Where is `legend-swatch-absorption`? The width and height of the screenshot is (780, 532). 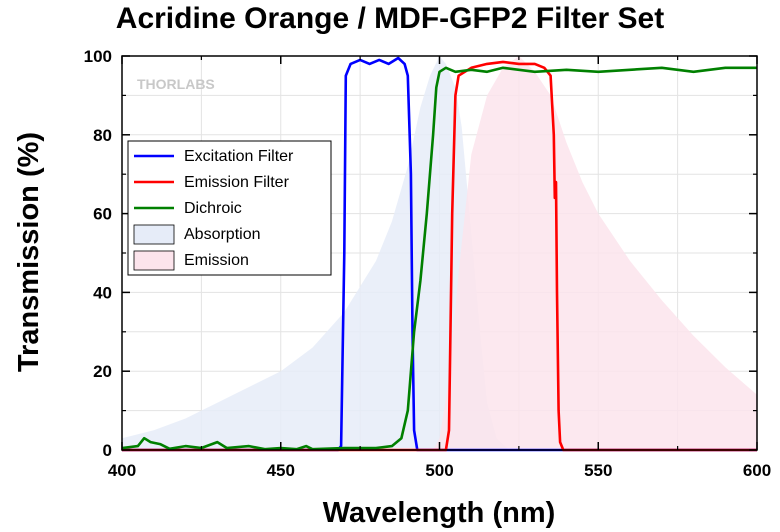
legend-swatch-absorption is located at coordinates (154, 234).